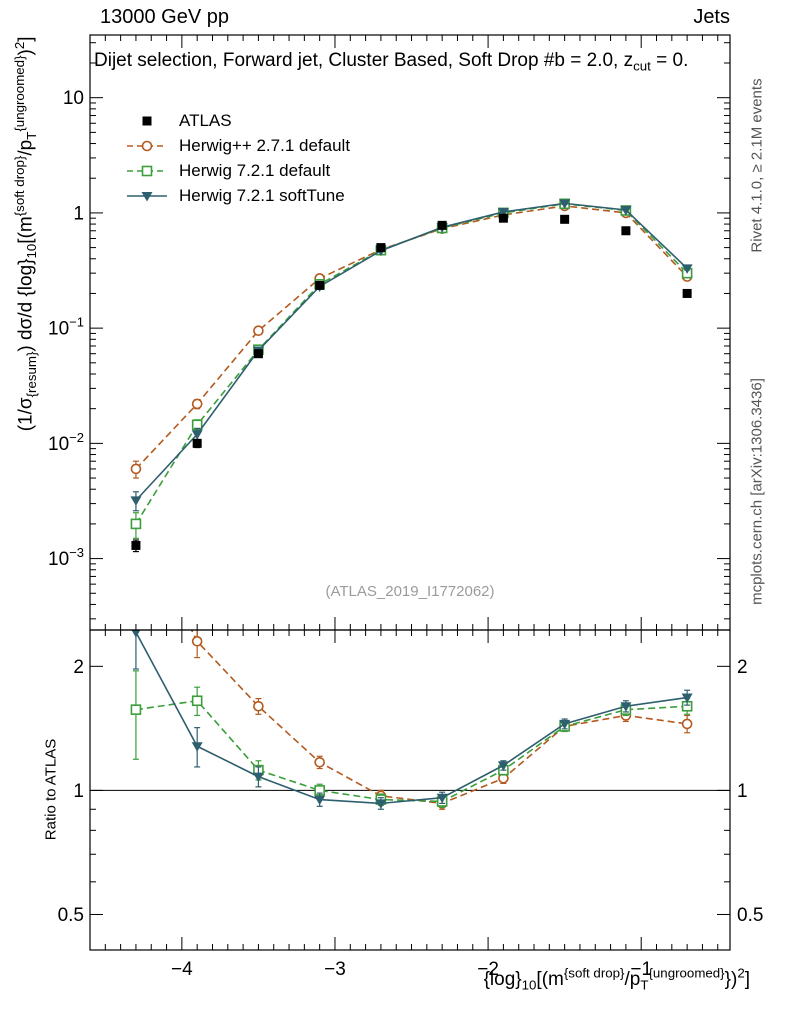  What do you see at coordinates (66, 557) in the screenshot?
I see `svg-text: 10⁻³` at bounding box center [66, 557].